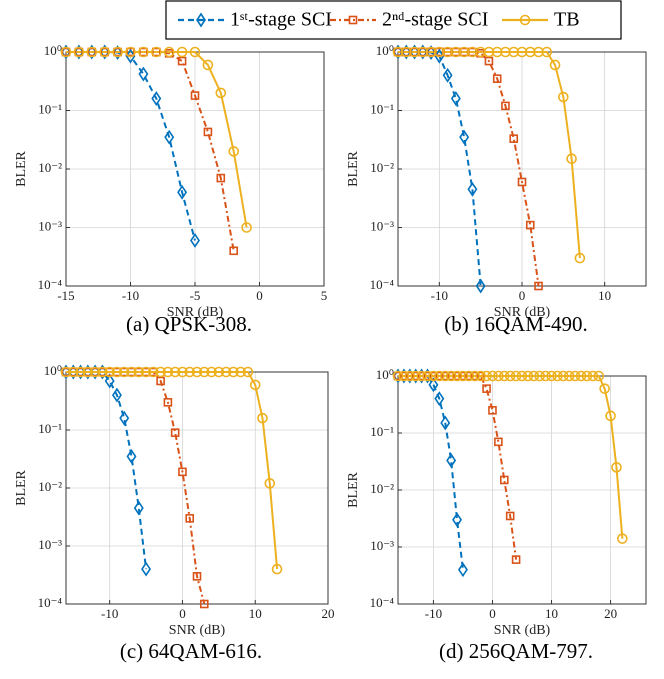 This screenshot has height=679, width=664. What do you see at coordinates (324, 295) in the screenshot?
I see `x-tick-label: 5` at bounding box center [324, 295].